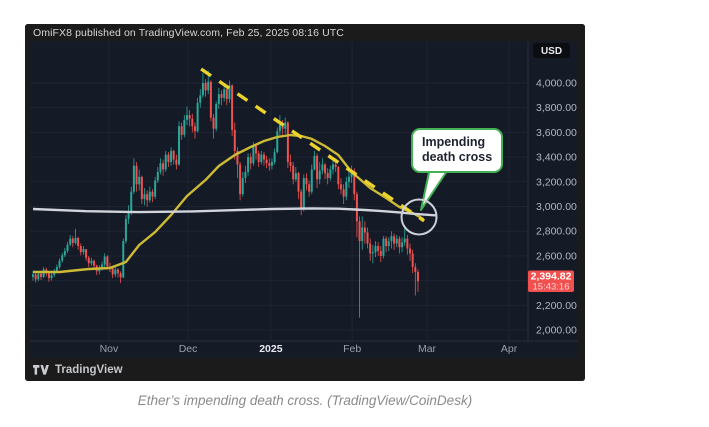  I want to click on price-tick-label: 3,800.00, so click(556, 108).